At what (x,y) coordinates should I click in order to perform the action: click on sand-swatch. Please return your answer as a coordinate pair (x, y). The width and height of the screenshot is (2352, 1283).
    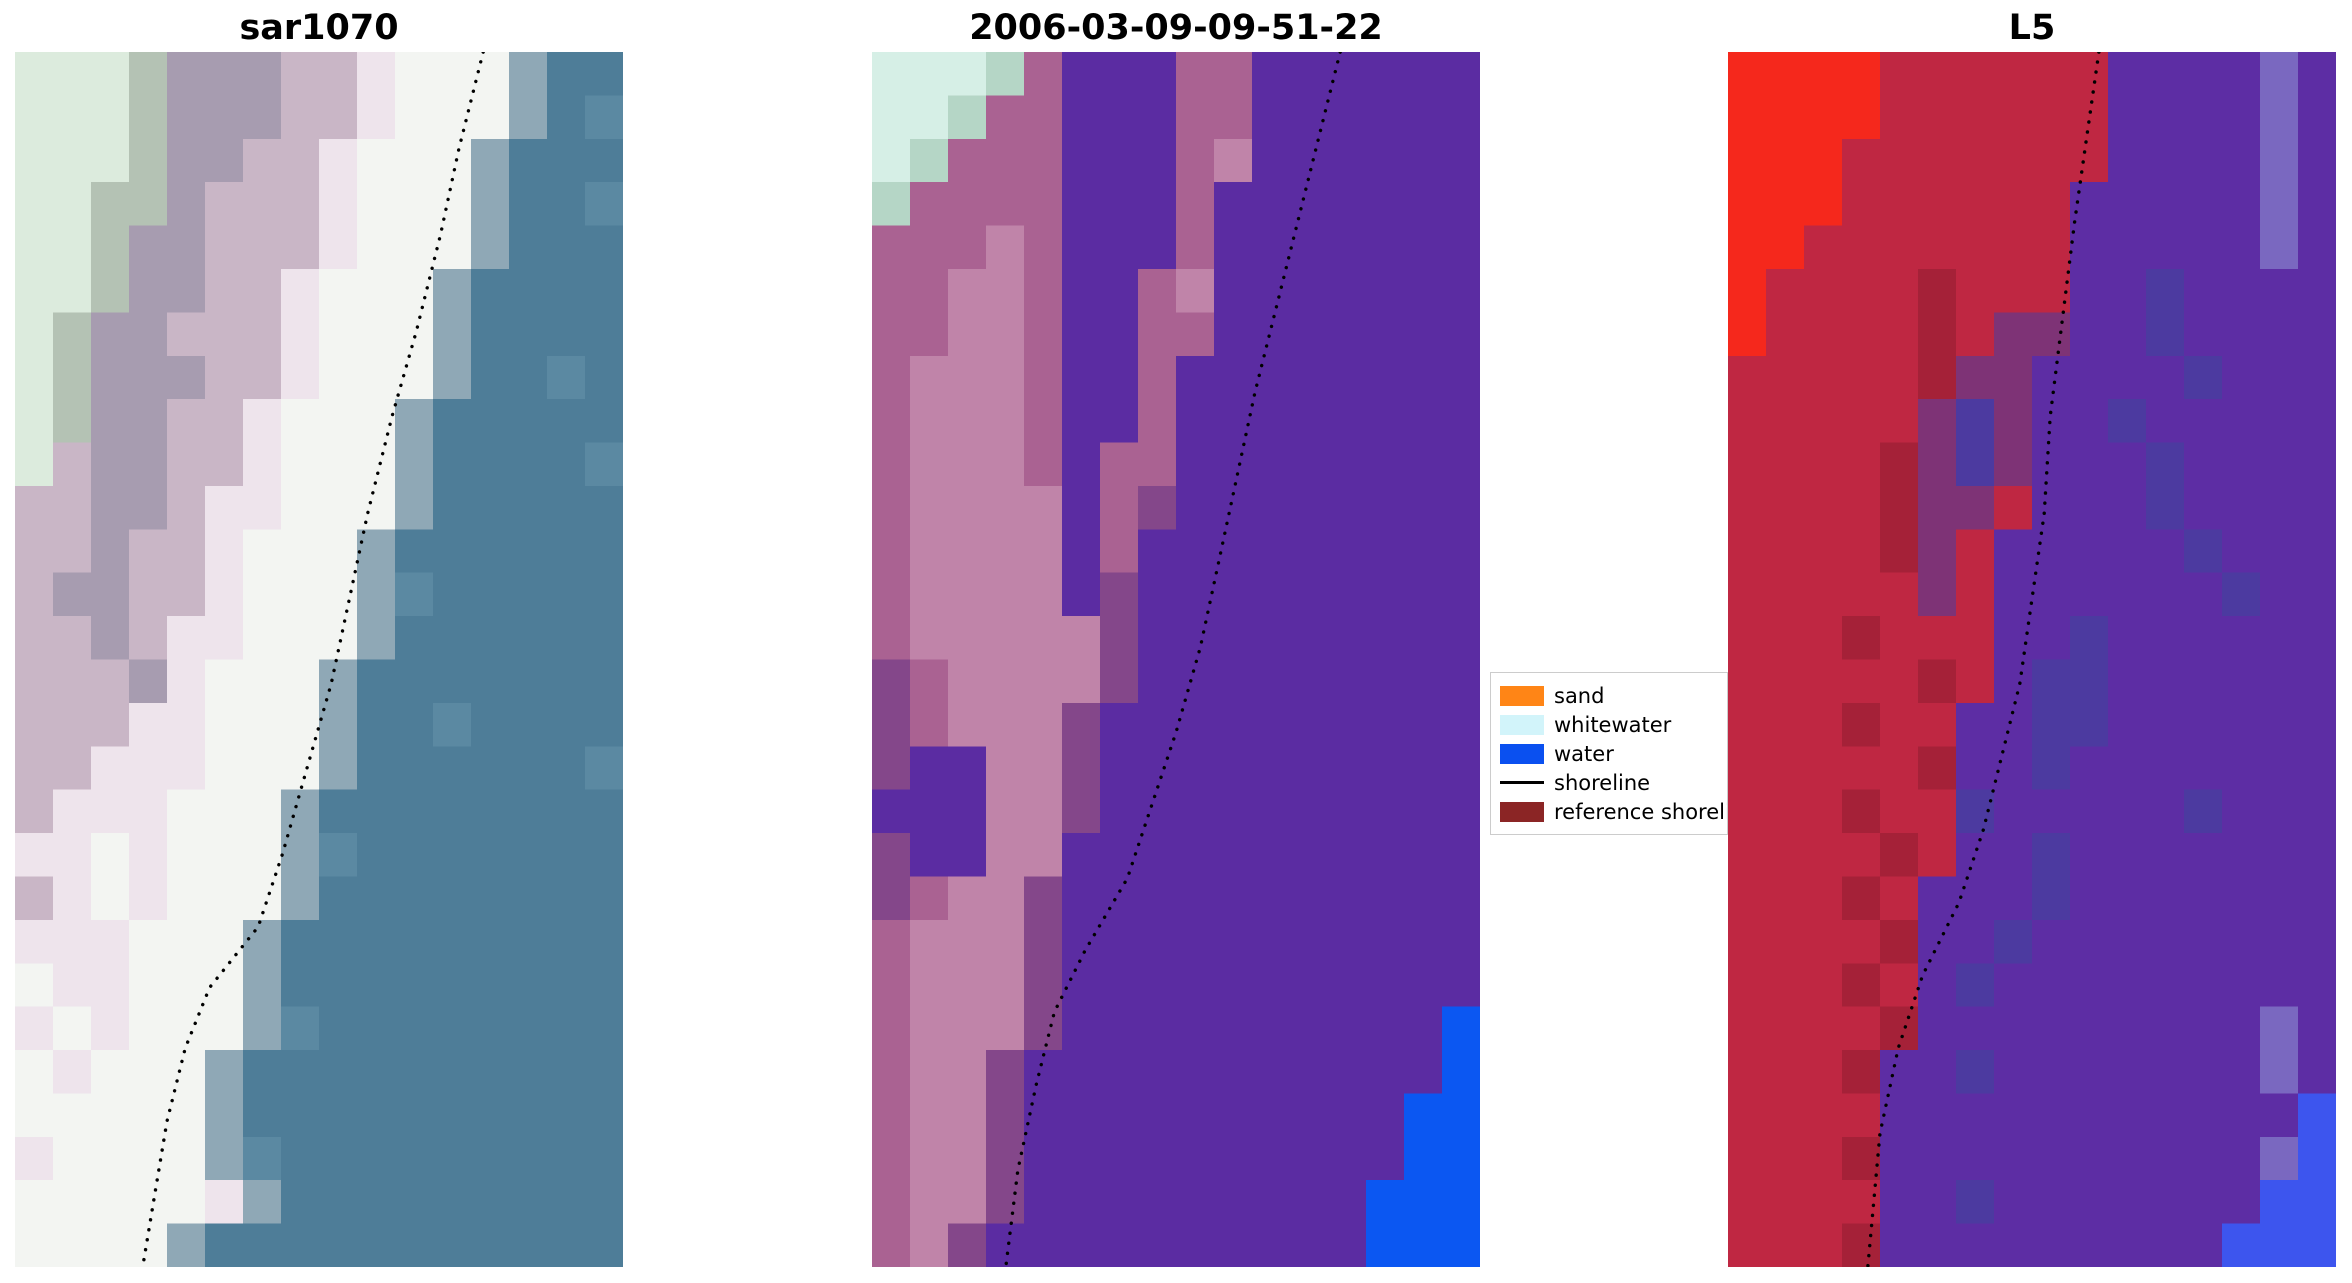
    Looking at the image, I should click on (1522, 695).